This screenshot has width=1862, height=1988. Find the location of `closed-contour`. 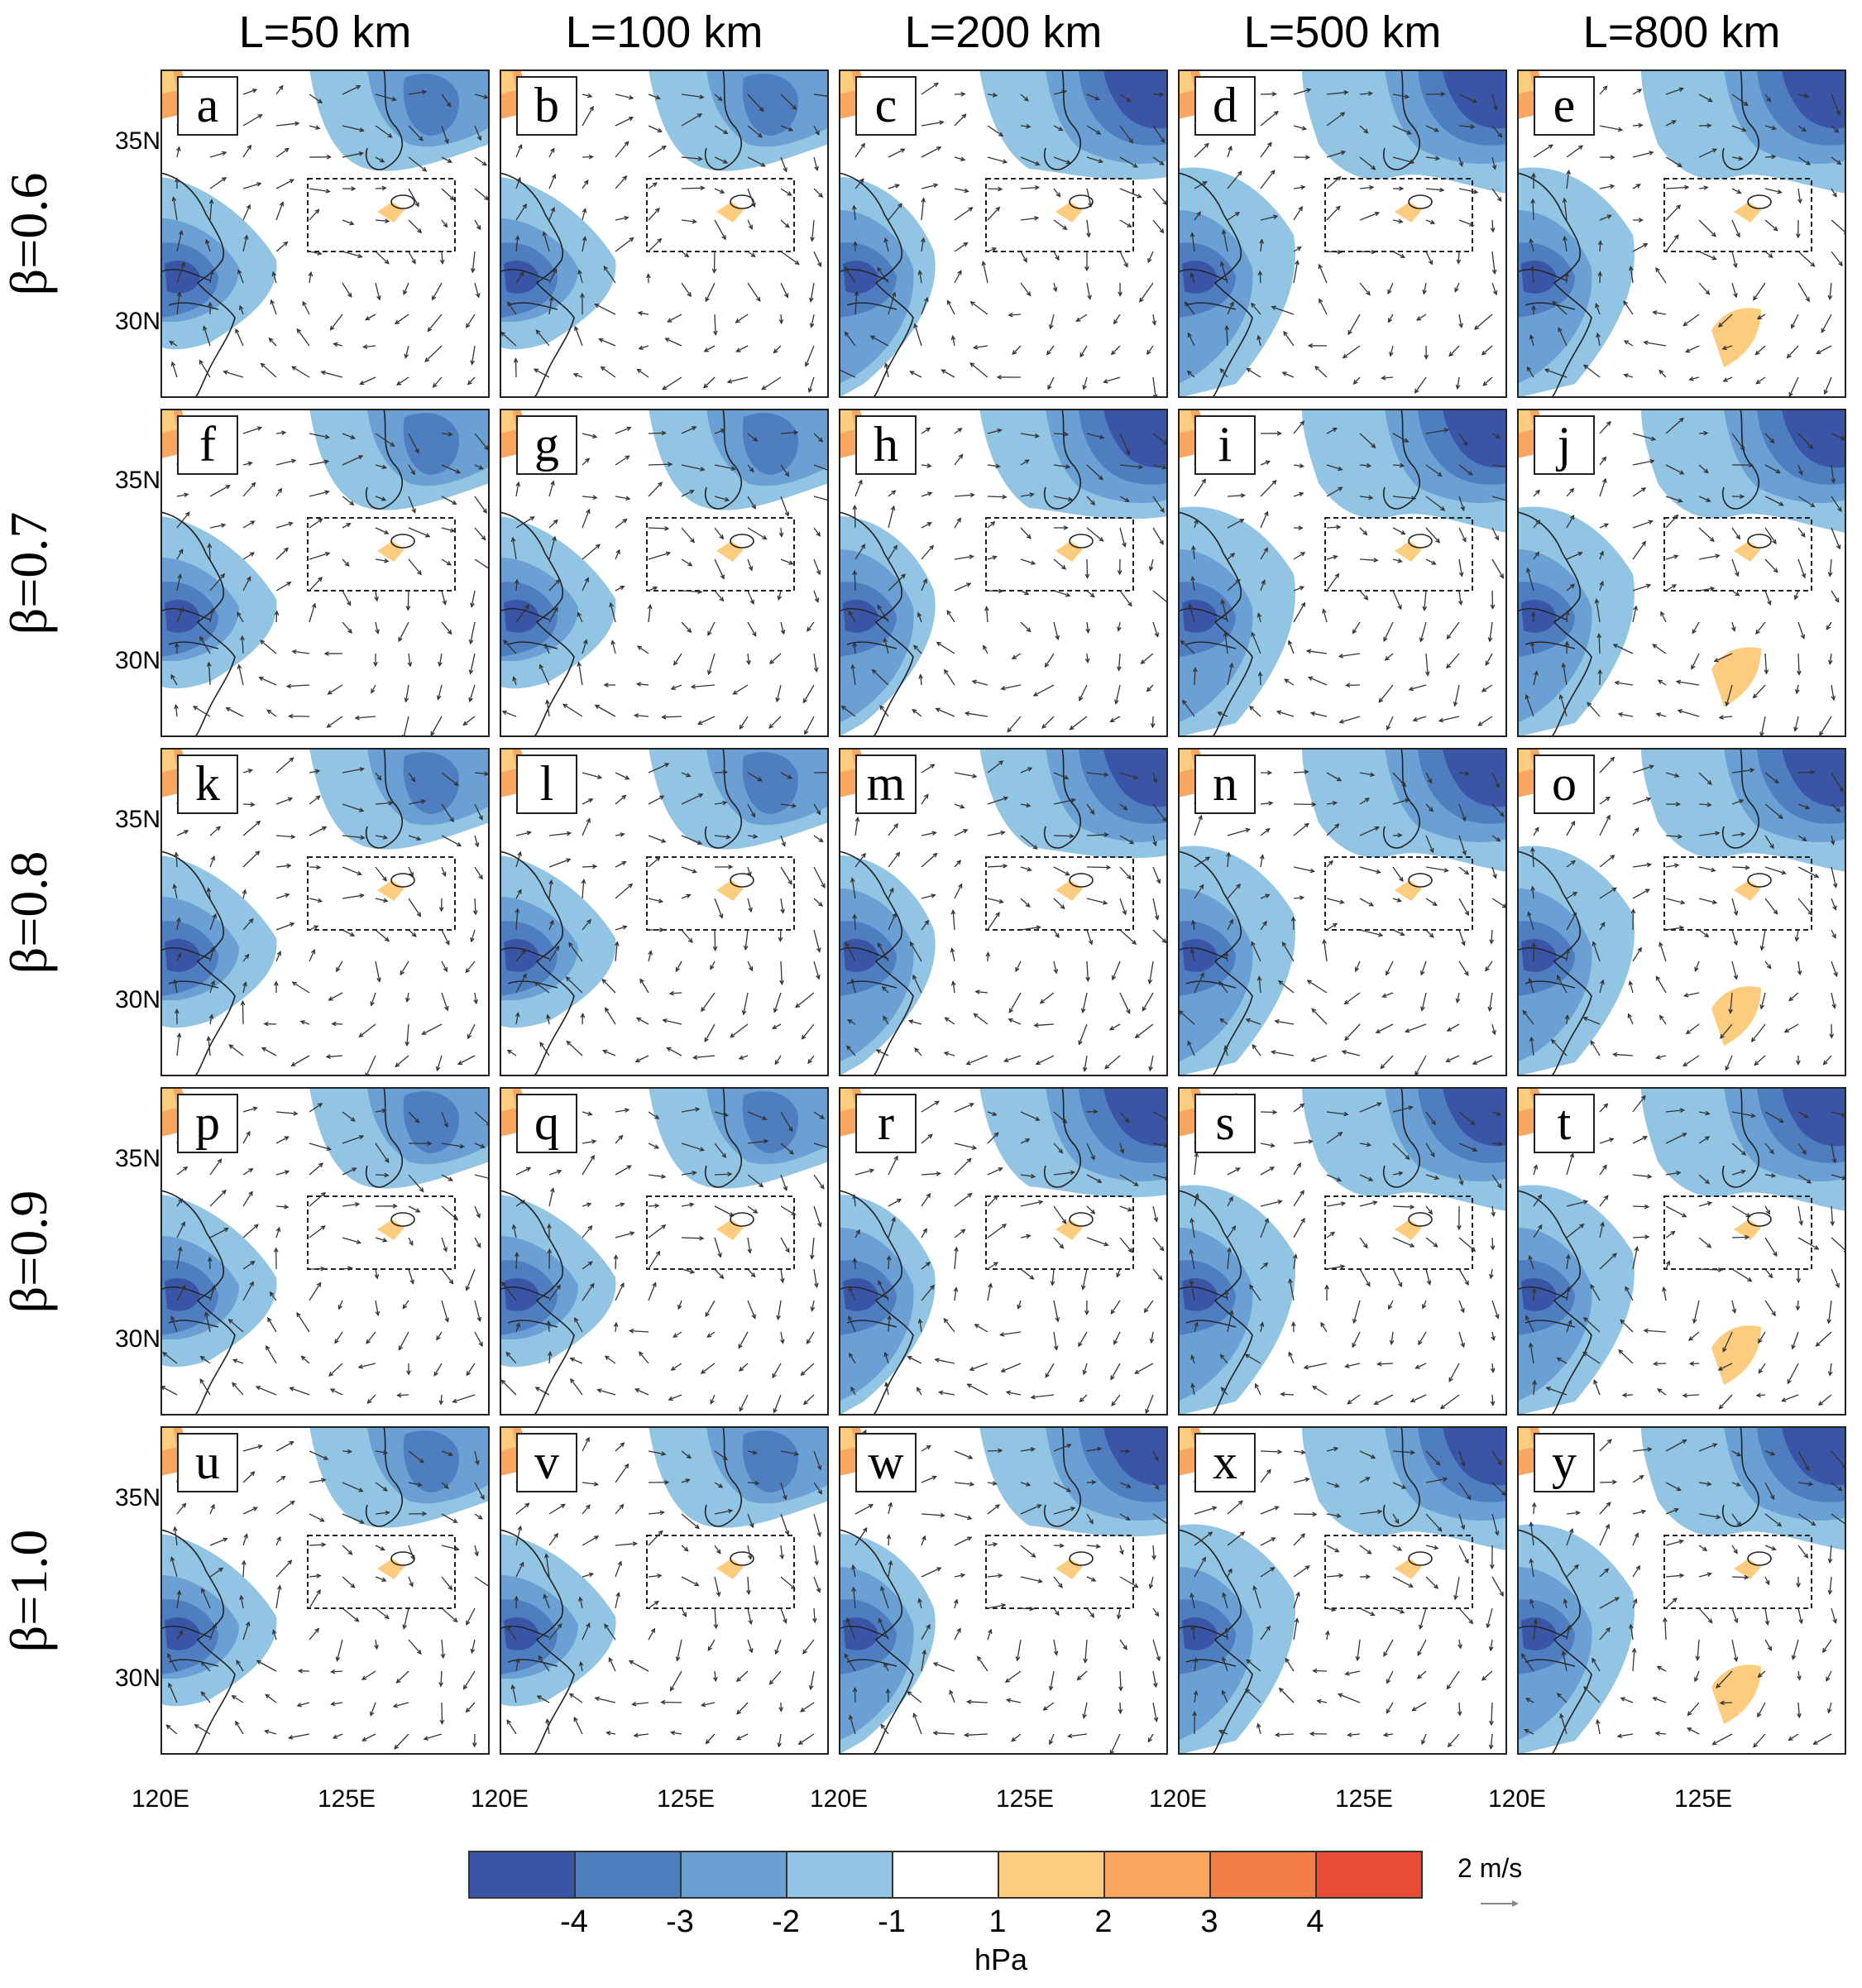

closed-contour is located at coordinates (1081, 880).